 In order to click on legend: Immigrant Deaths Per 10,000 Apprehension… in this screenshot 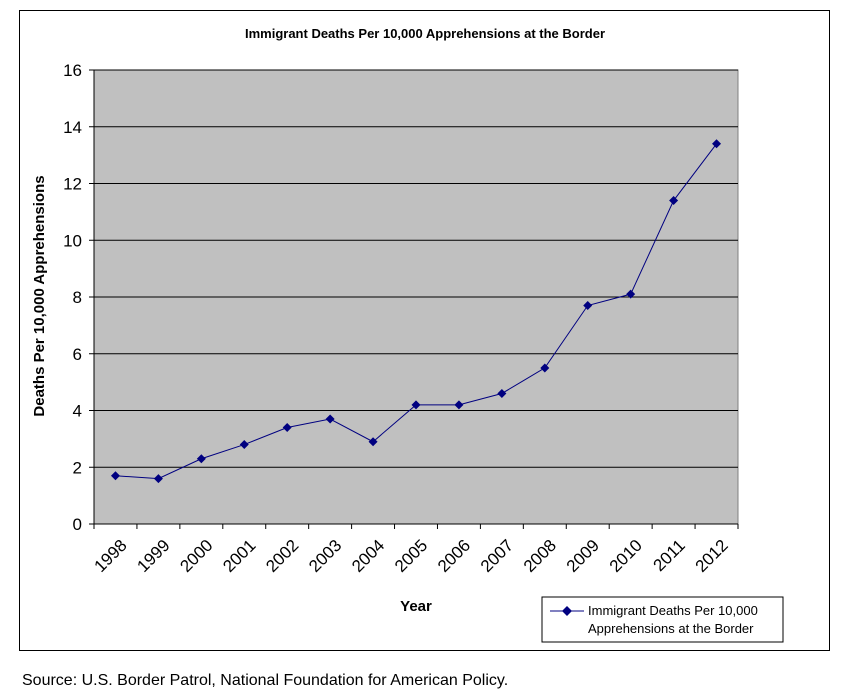, I will do `click(662, 619)`.